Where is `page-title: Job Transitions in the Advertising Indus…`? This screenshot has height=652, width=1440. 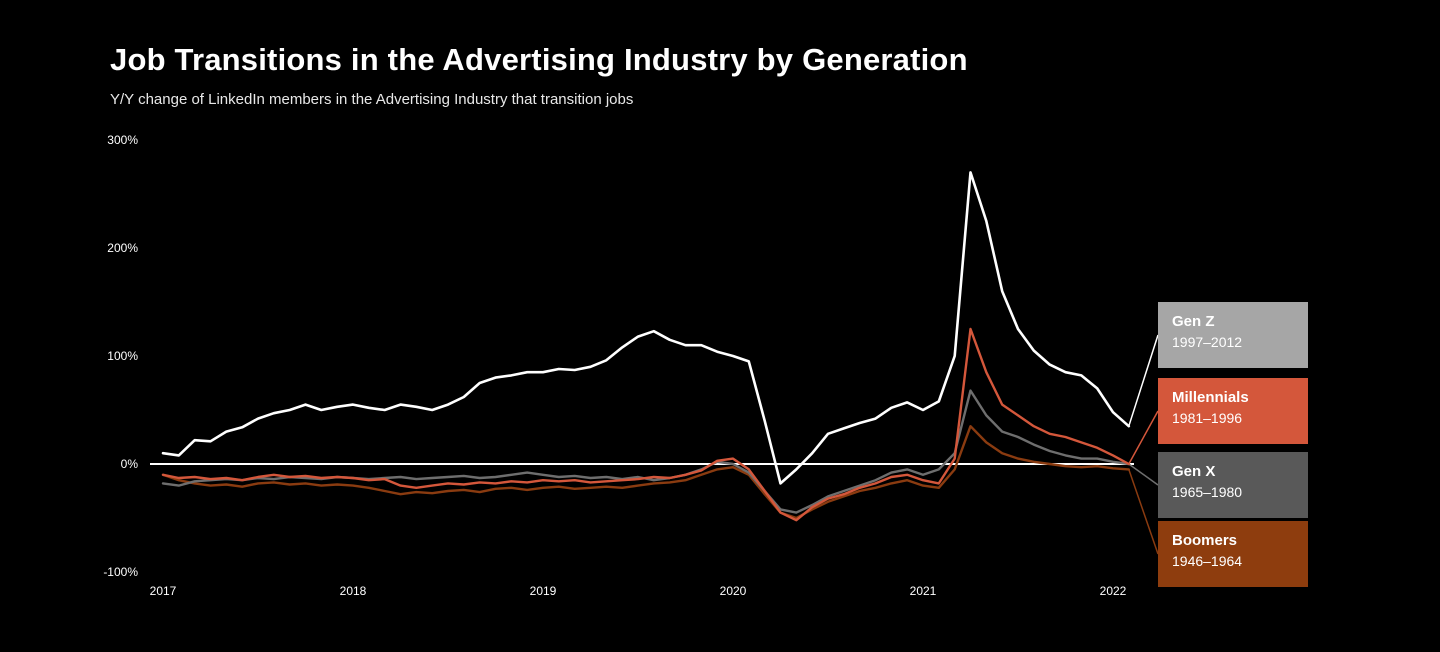 page-title: Job Transitions in the Advertising Indus… is located at coordinates (539, 59).